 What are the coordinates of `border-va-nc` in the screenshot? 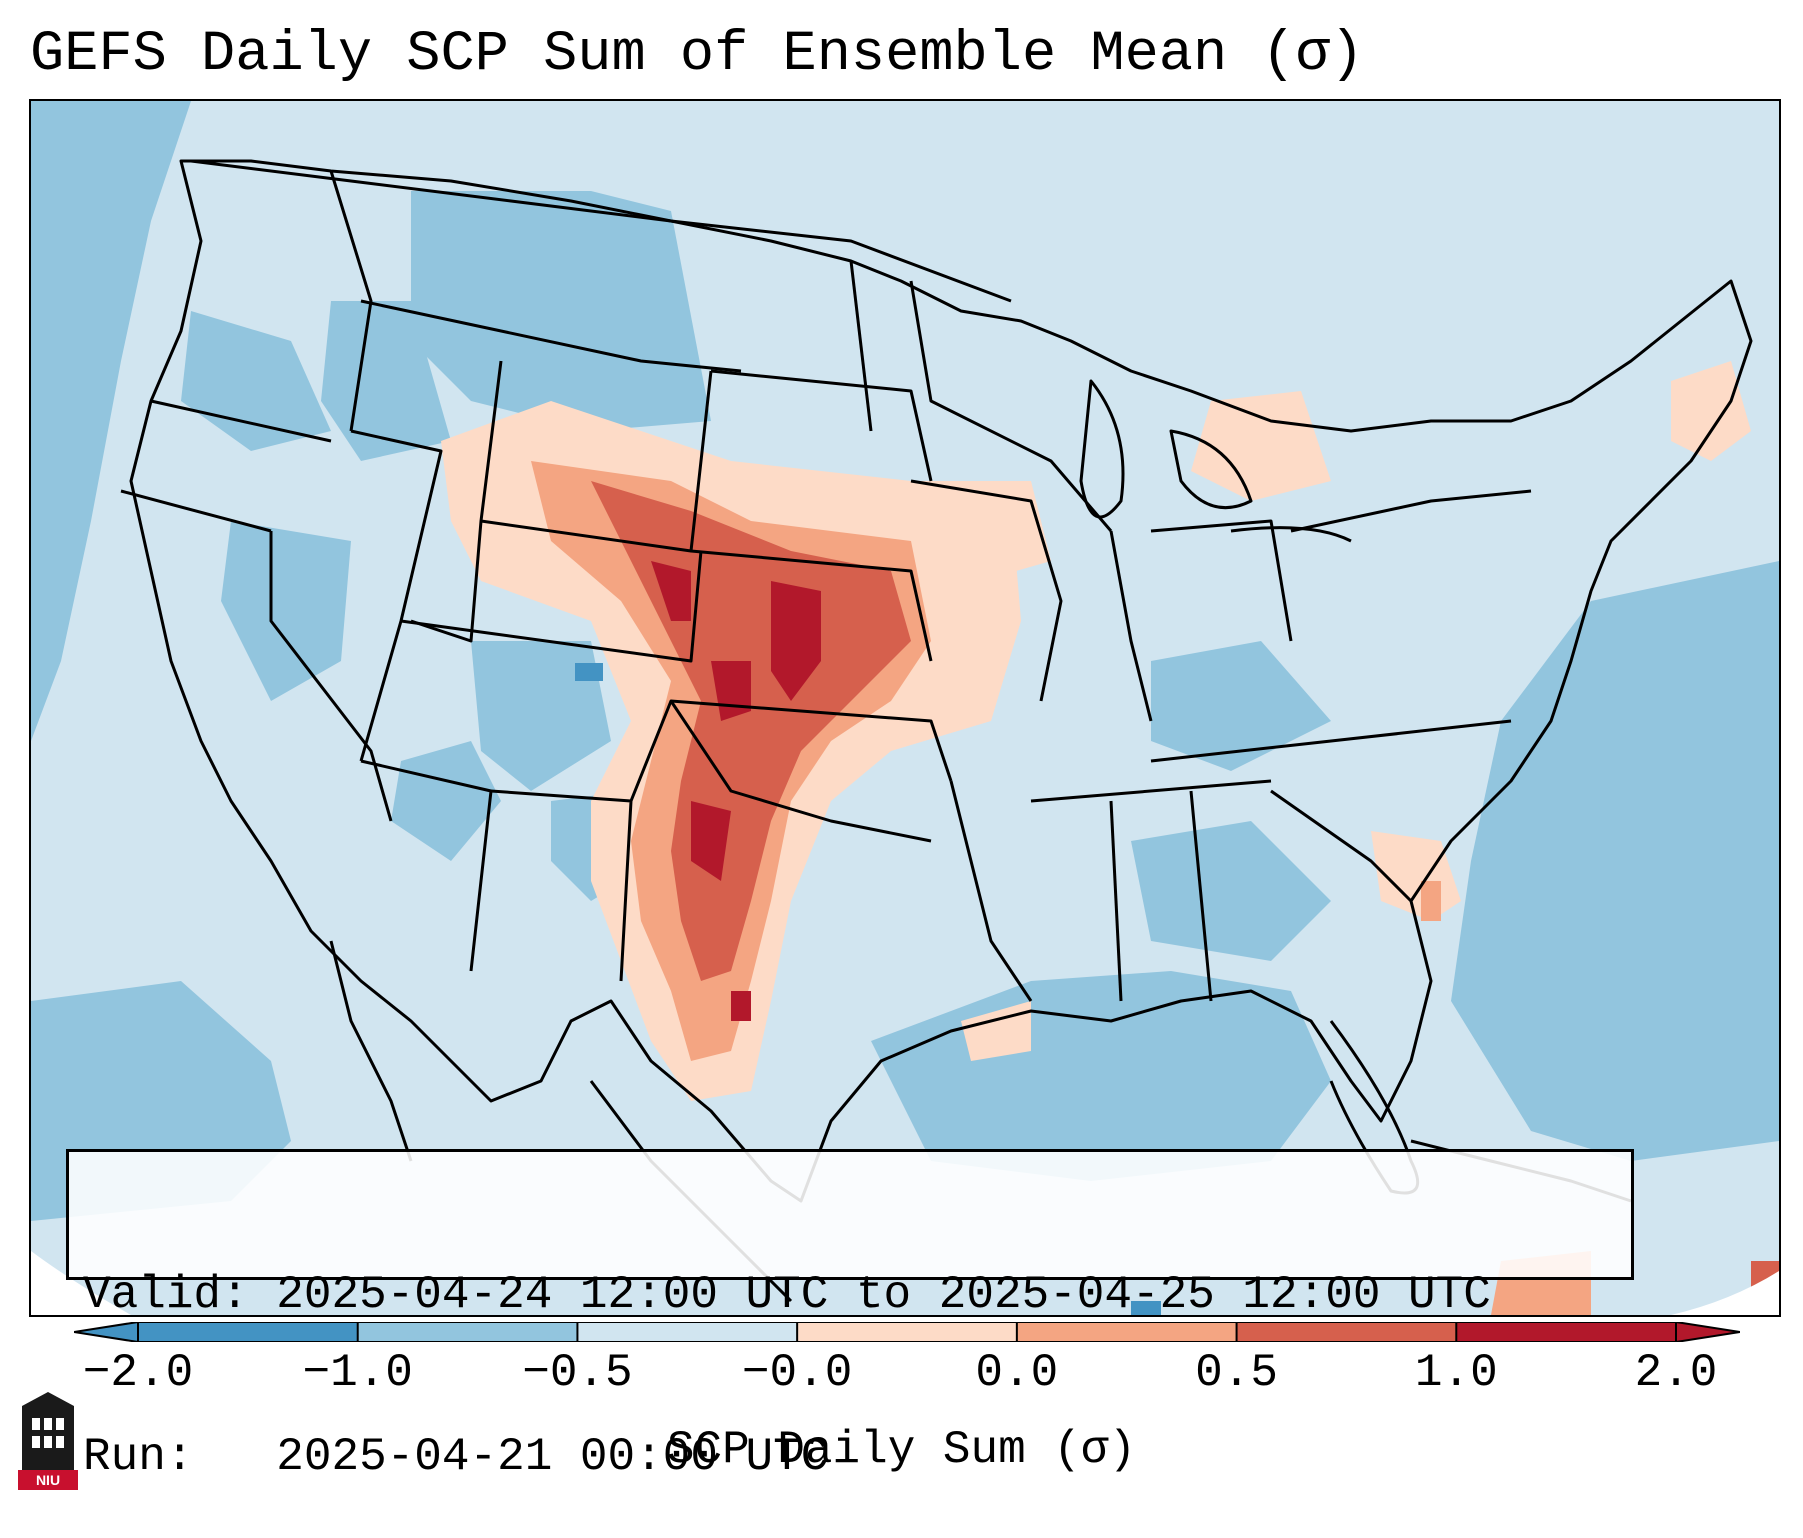 It's located at (1331, 741).